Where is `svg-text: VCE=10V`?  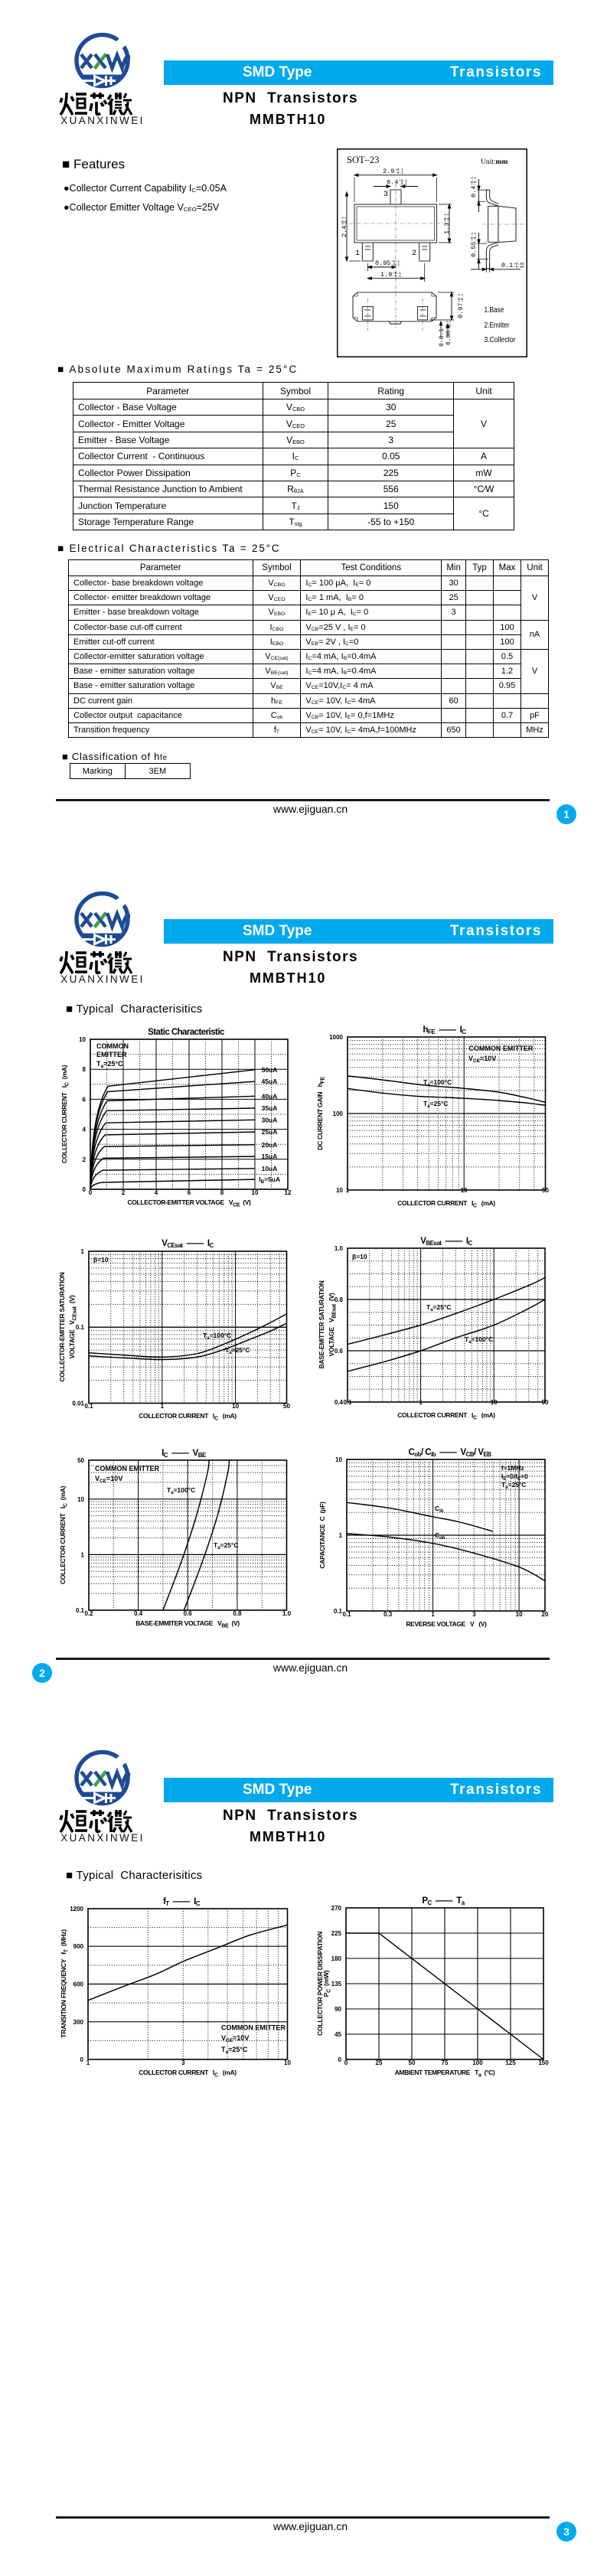 svg-text: VCE=10V is located at coordinates (235, 2038).